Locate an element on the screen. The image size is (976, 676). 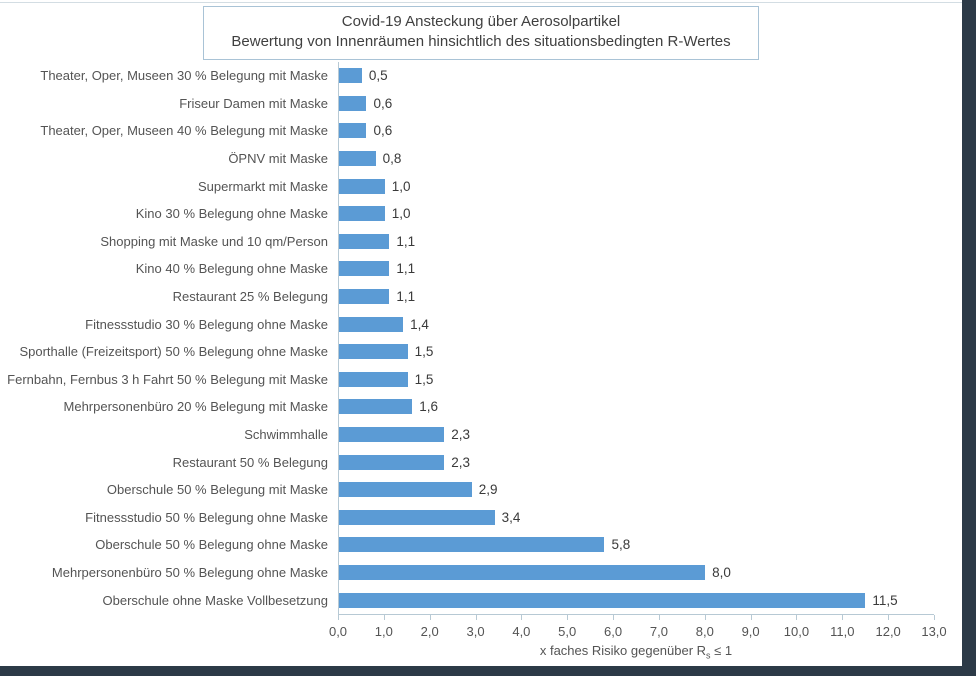
bar-row: Oberschule ohne Maske Vollbesetzung 11,5 is located at coordinates (467, 600).